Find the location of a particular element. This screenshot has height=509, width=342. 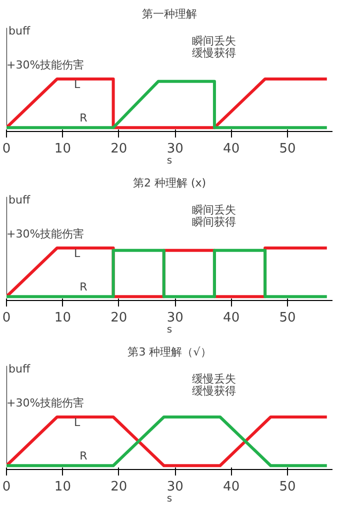

chart-title: 第3 种理解（√） is located at coordinates (170, 352).